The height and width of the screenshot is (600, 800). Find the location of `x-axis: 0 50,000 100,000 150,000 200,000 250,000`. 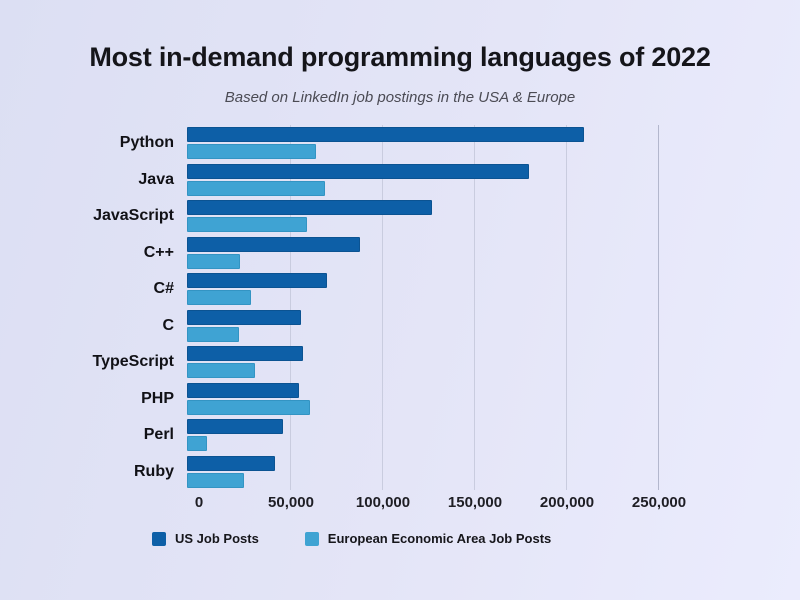

x-axis: 0 50,000 100,000 150,000 200,000 250,000 is located at coordinates (400, 505).